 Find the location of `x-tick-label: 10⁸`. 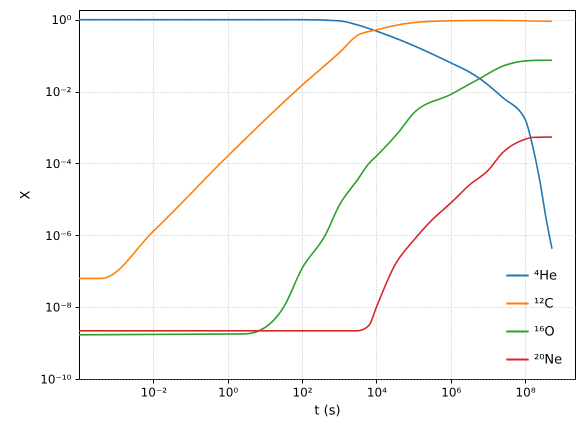

x-tick-label: 10⁸ is located at coordinates (526, 393).